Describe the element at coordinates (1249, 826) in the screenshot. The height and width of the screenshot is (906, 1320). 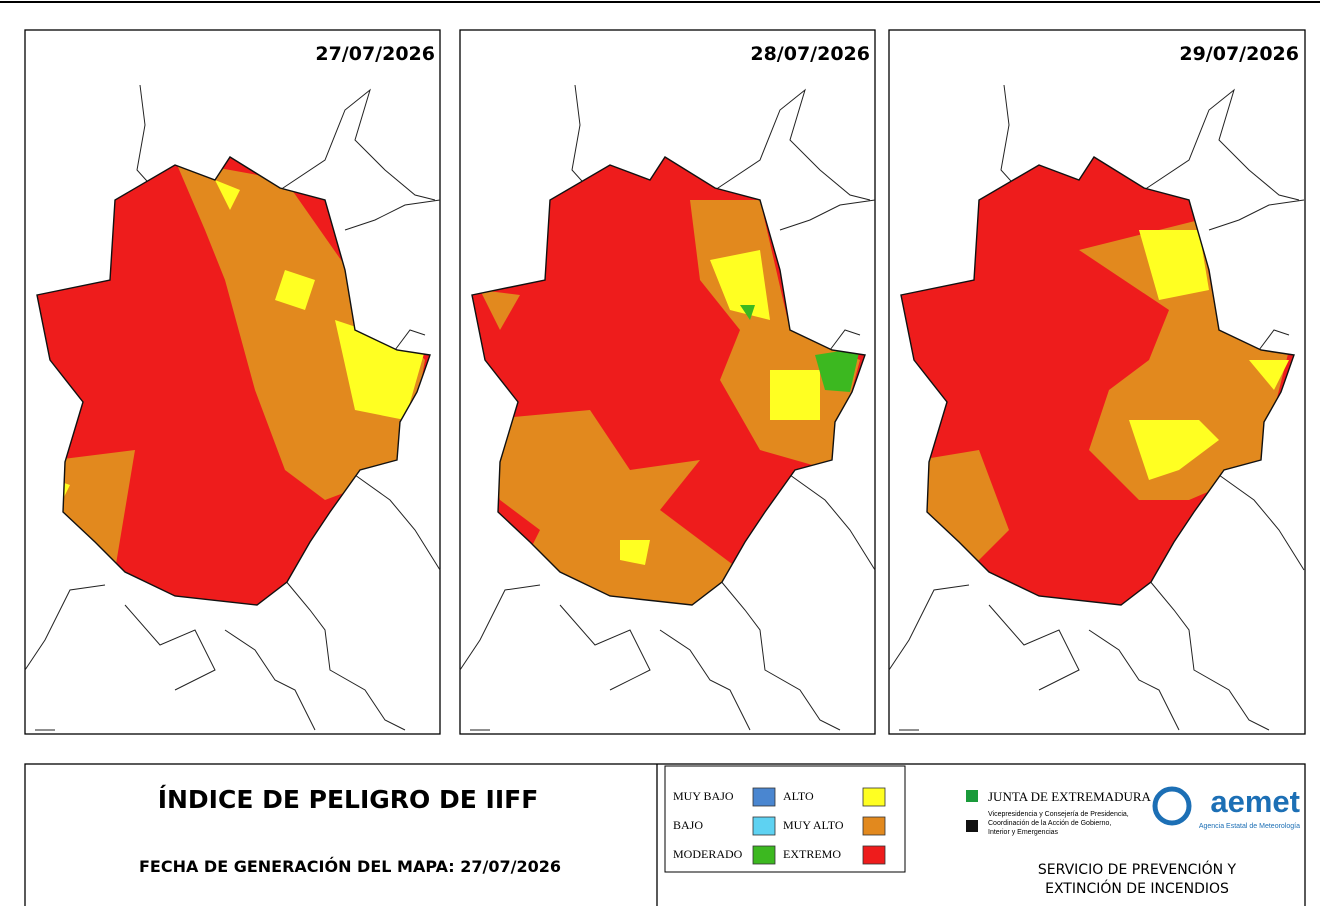
I see `aemet-sub: Agencia Estatal de Meteorología` at that location.